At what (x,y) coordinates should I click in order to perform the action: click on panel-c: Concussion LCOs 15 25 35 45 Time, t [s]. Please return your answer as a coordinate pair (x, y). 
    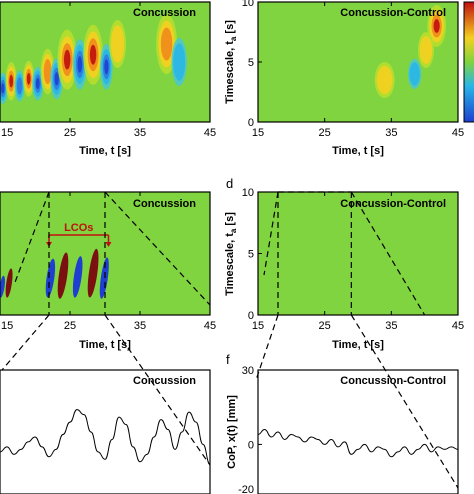
    Looking at the image, I should click on (108, 271).